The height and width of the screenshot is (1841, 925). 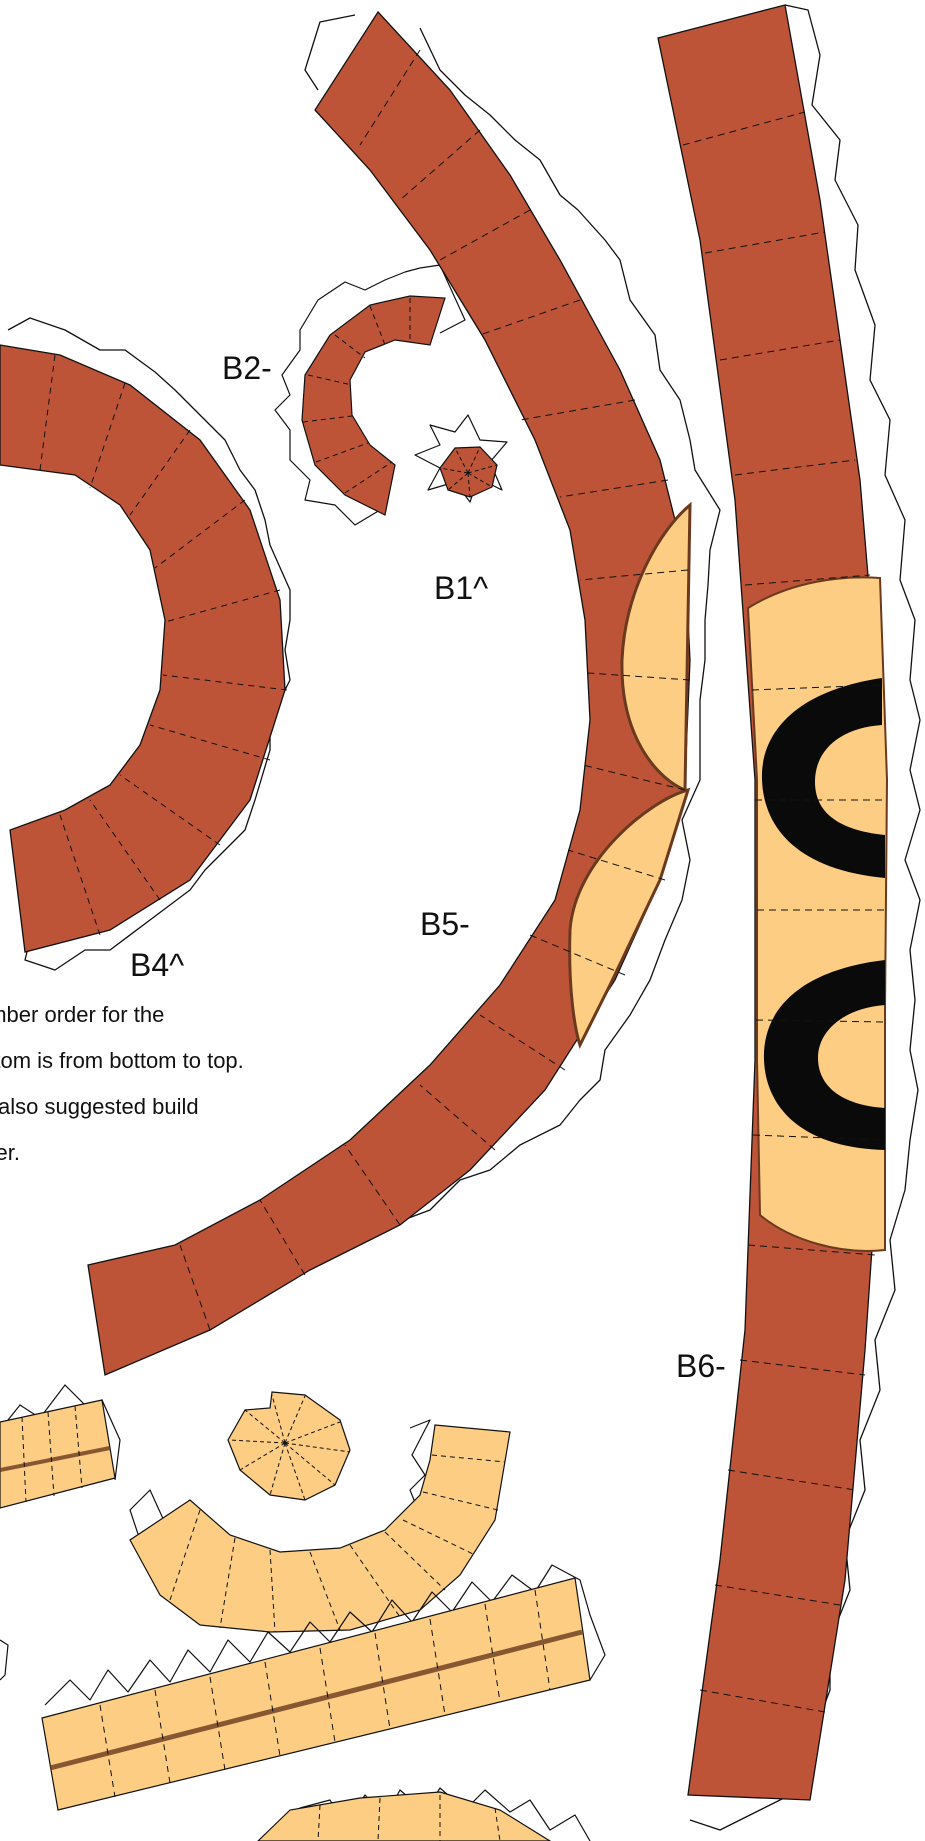 I want to click on b2-glue-tabs, so click(x=370, y=395).